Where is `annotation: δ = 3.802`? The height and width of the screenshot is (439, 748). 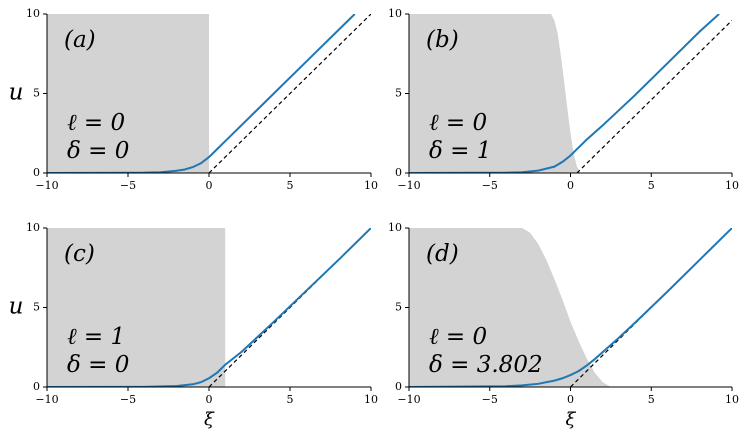 annotation: δ = 3.802 is located at coordinates (486, 365).